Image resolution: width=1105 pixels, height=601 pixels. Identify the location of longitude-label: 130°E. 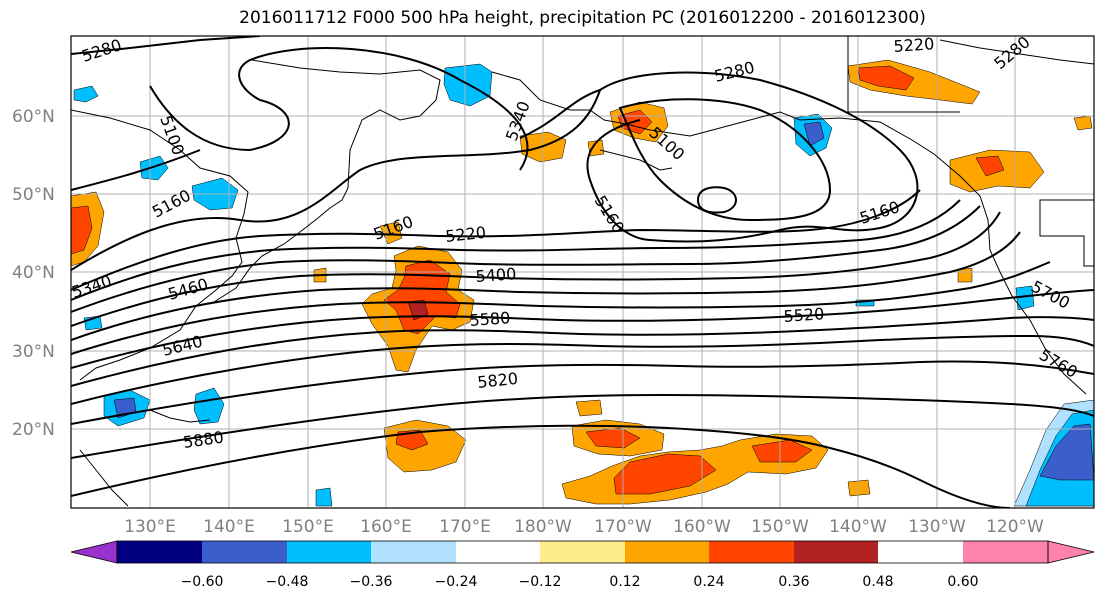
(150, 527).